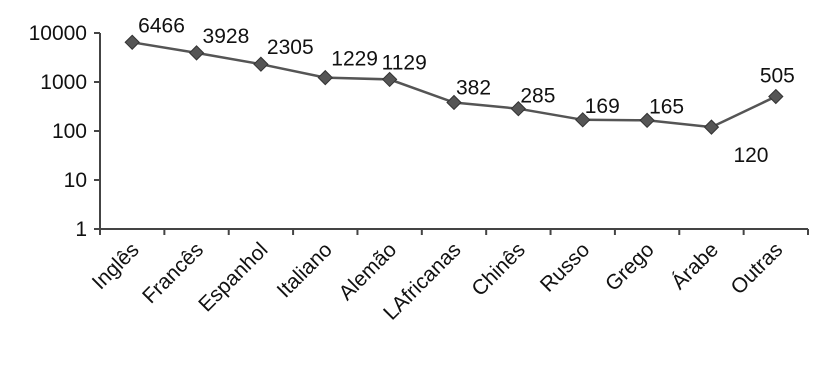 Image resolution: width=831 pixels, height=365 pixels. I want to click on y-axis: 1 10 100 1000 10000, so click(65, 131).